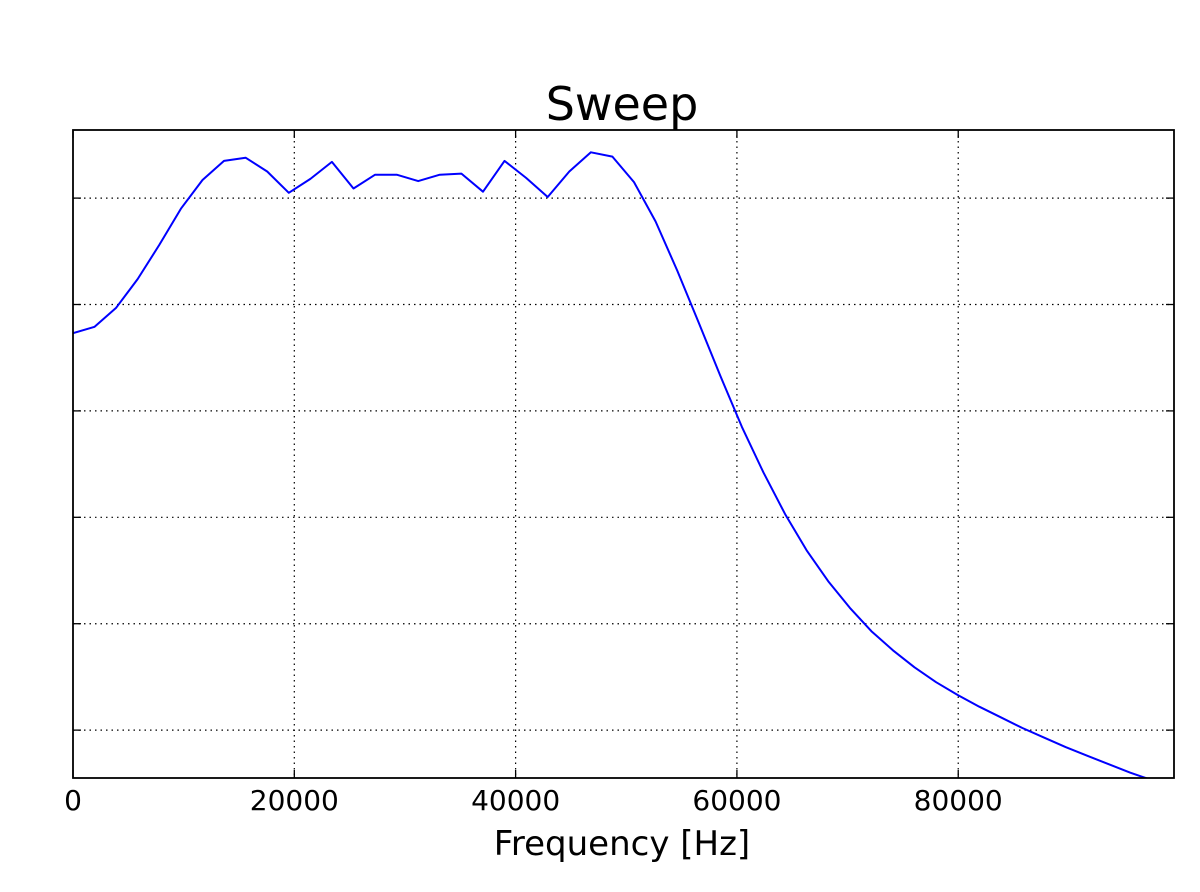 Image resolution: width=1200 pixels, height=892 pixels. Describe the element at coordinates (622, 104) in the screenshot. I see `chart-title: Sweep` at that location.